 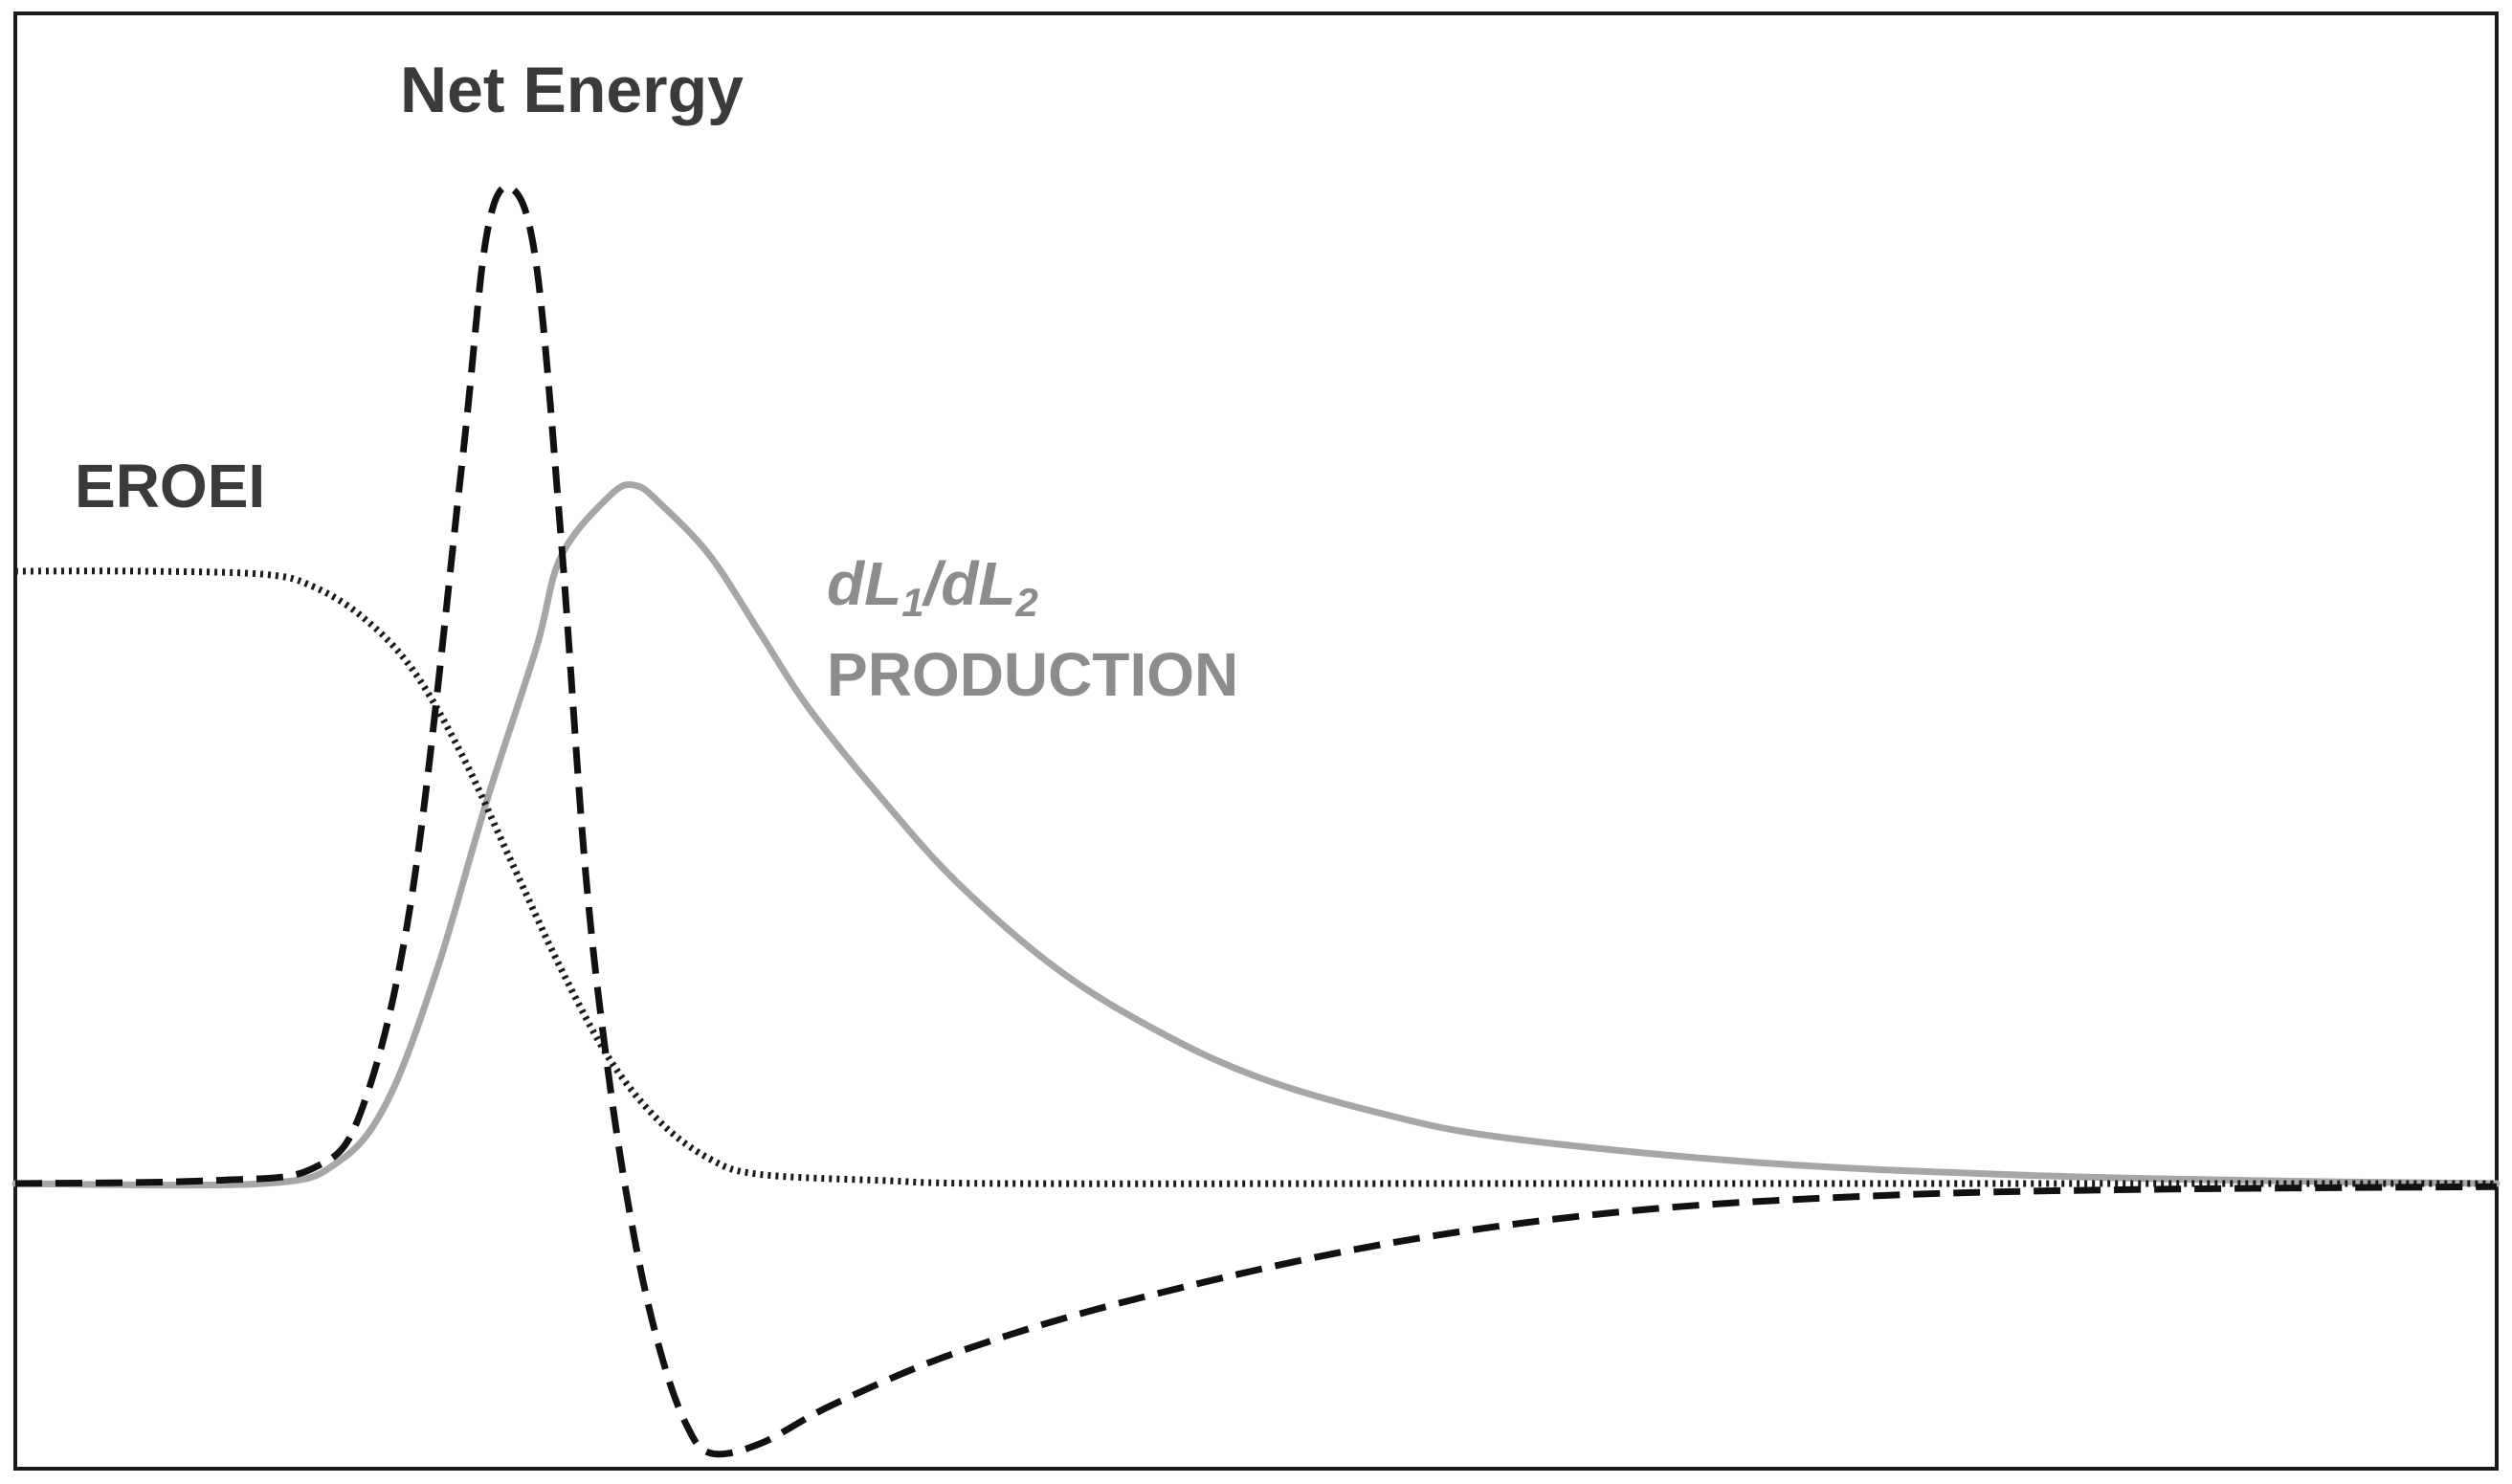 What do you see at coordinates (1032, 674) in the screenshot?
I see `production-label: PRODUCTION` at bounding box center [1032, 674].